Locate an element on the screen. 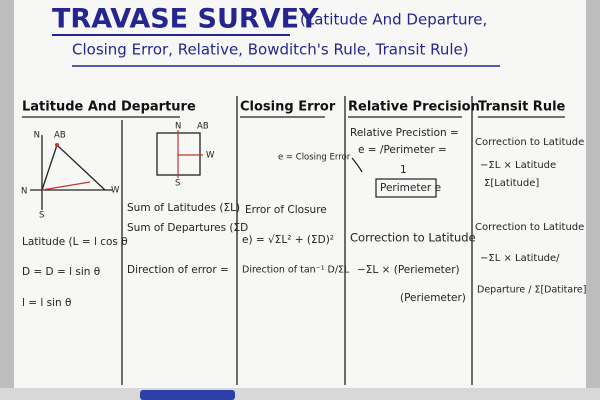 The image size is (600, 400). formula: (Periemeter) is located at coordinates (433, 298).